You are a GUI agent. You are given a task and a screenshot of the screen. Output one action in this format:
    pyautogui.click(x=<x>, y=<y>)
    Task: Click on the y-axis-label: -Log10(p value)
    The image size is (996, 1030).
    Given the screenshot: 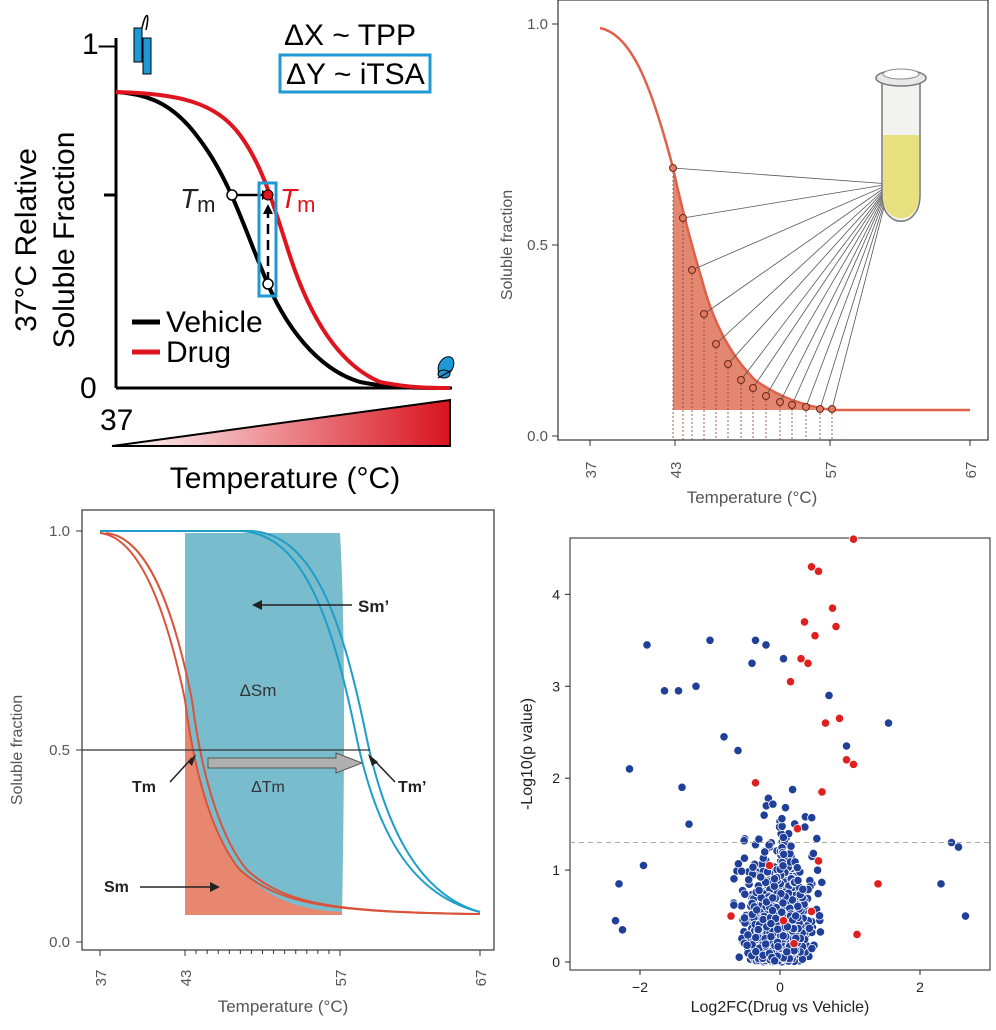 What is the action you would take?
    pyautogui.click(x=527, y=754)
    